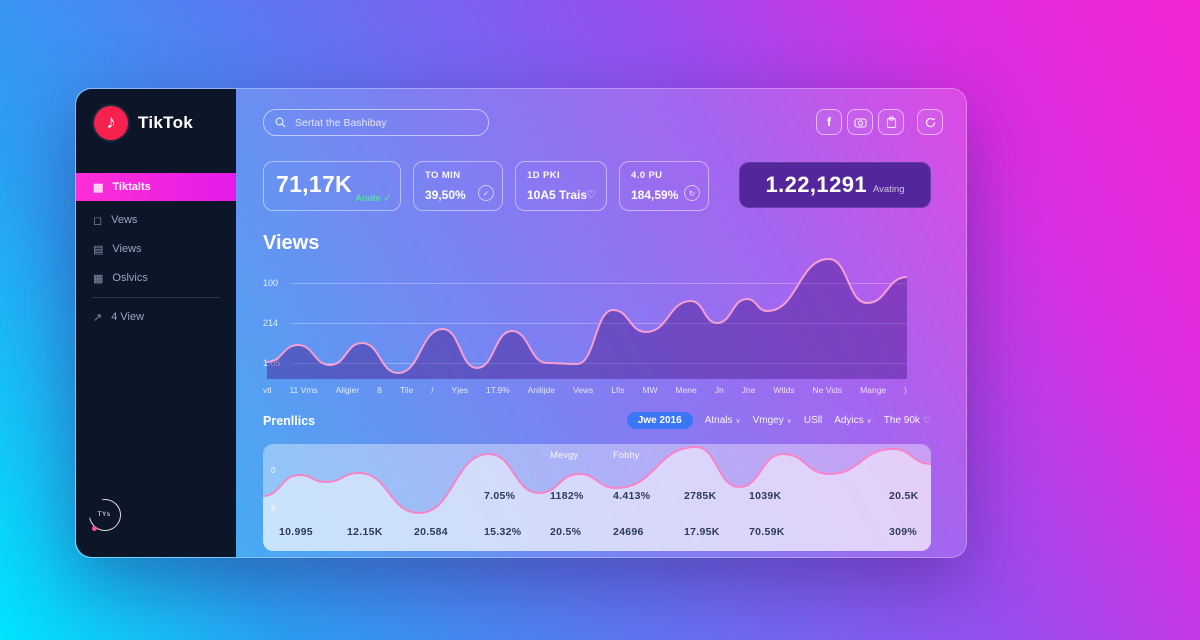  I want to click on sidebar-item-label: Views, so click(127, 249).